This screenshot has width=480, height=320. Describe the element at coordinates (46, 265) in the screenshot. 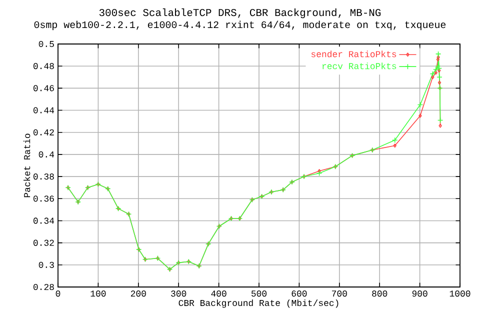

I see `y-tick-label: 0.3` at that location.